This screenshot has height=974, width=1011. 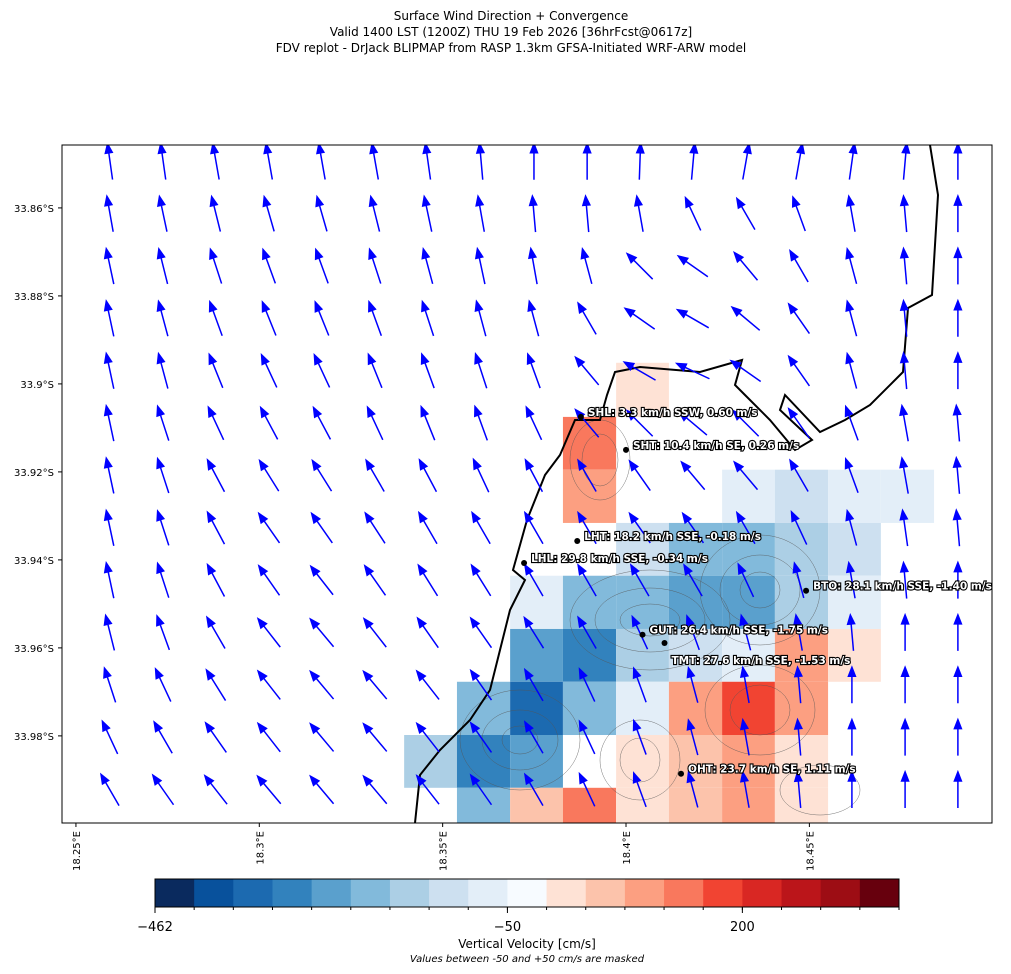 I want to click on x-tick-label: 18.4°E, so click(x=627, y=848).